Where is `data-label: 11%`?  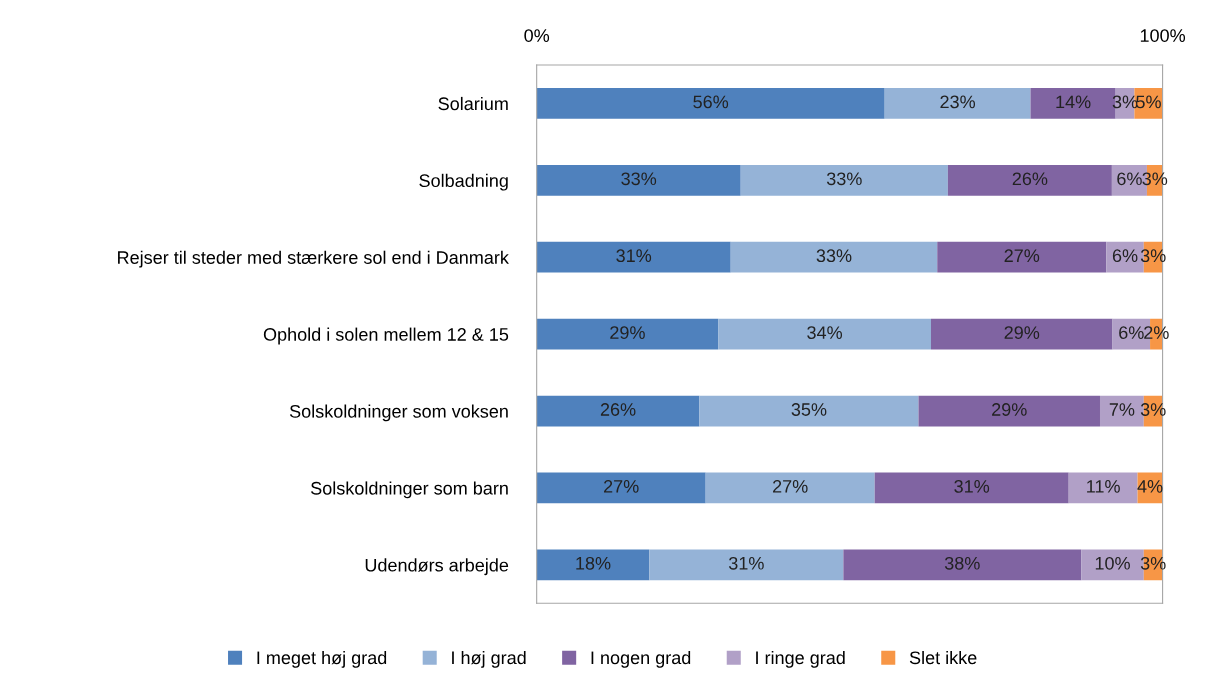
data-label: 11% is located at coordinates (1103, 486).